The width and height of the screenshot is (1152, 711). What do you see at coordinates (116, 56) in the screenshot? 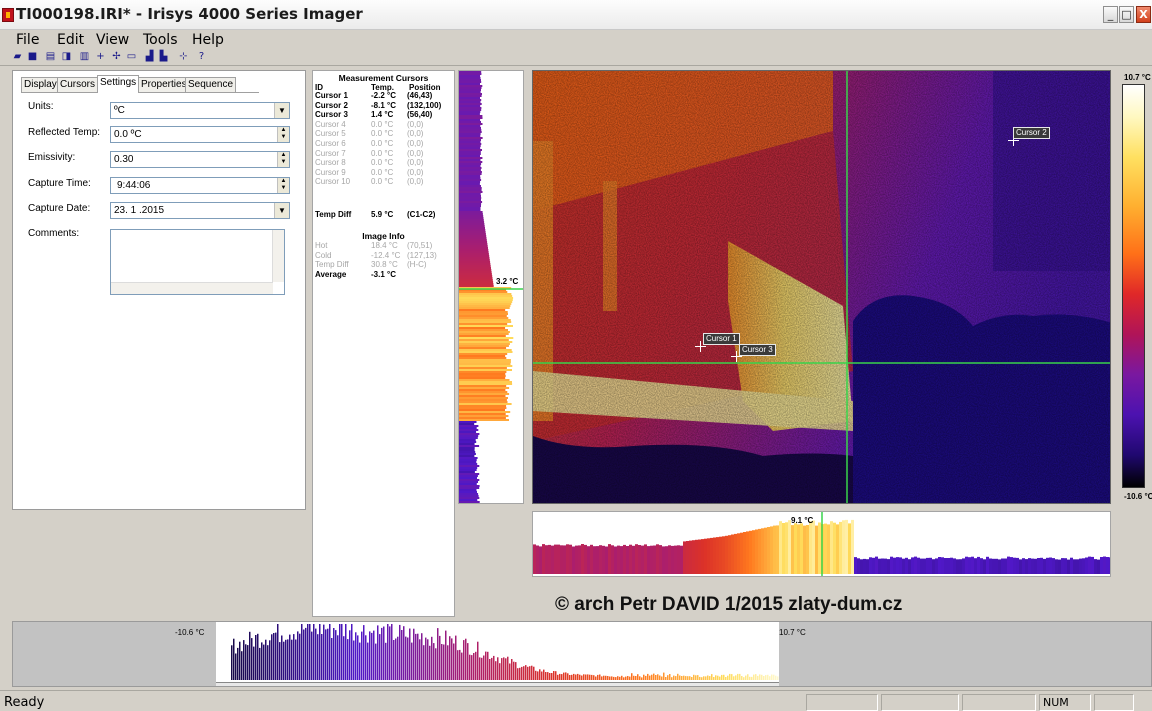
I see `move-cursor-icon: ✢` at bounding box center [116, 56].